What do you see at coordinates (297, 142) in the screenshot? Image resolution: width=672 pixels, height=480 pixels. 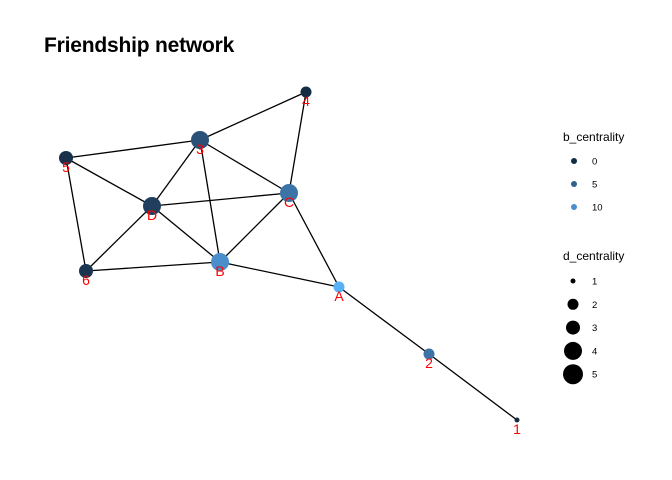 I see `edge-4-C` at bounding box center [297, 142].